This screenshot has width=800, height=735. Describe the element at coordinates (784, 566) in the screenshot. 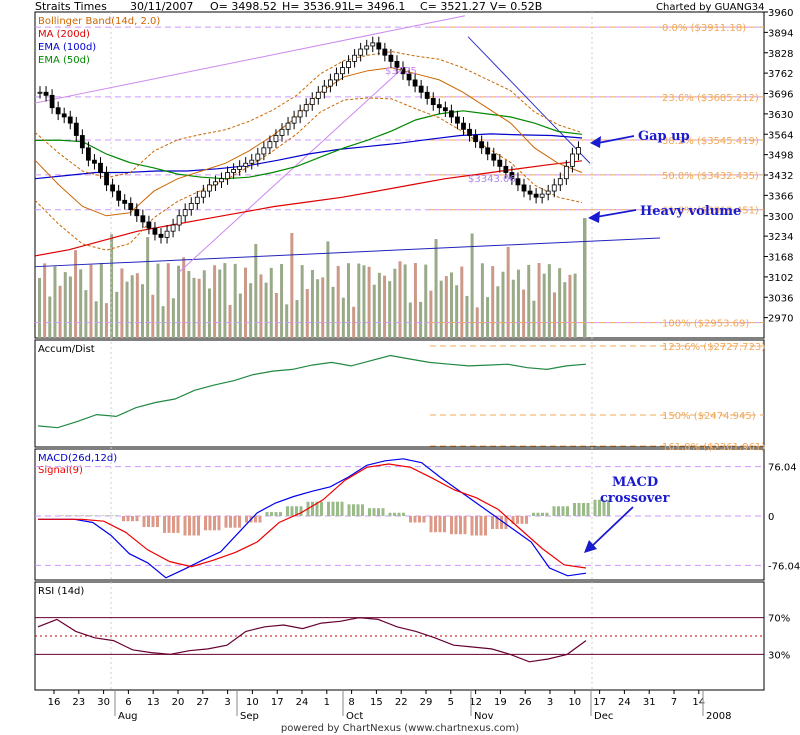

I see `macd-tick-label: -76.04` at that location.